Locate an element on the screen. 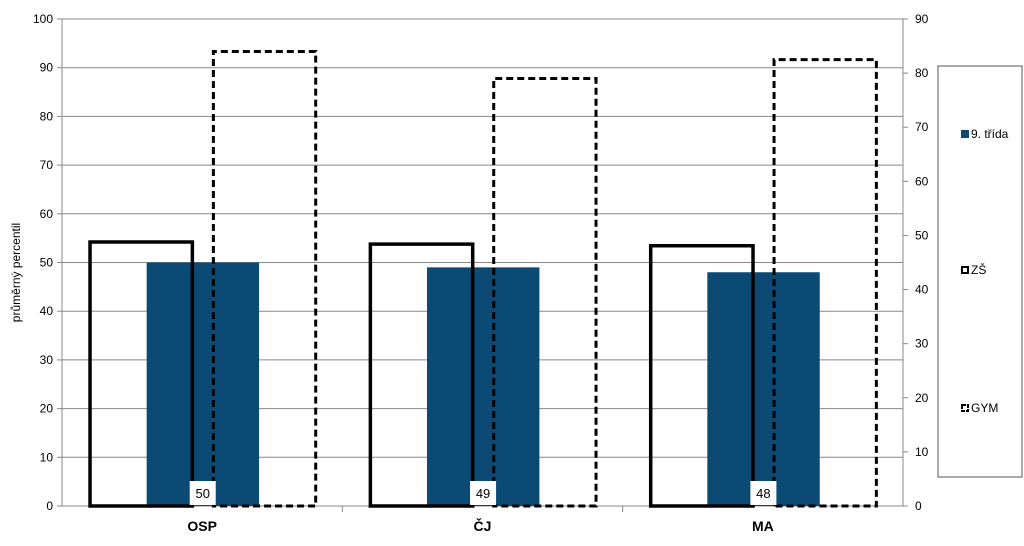 This screenshot has width=1024, height=546. y-tick-label: 50 is located at coordinates (47, 263).